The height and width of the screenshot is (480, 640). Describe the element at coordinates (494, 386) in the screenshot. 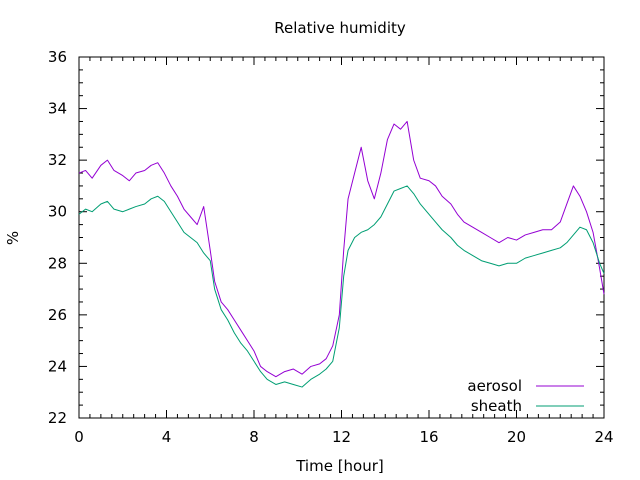

I see `legend-label-aerosol: aerosol` at that location.